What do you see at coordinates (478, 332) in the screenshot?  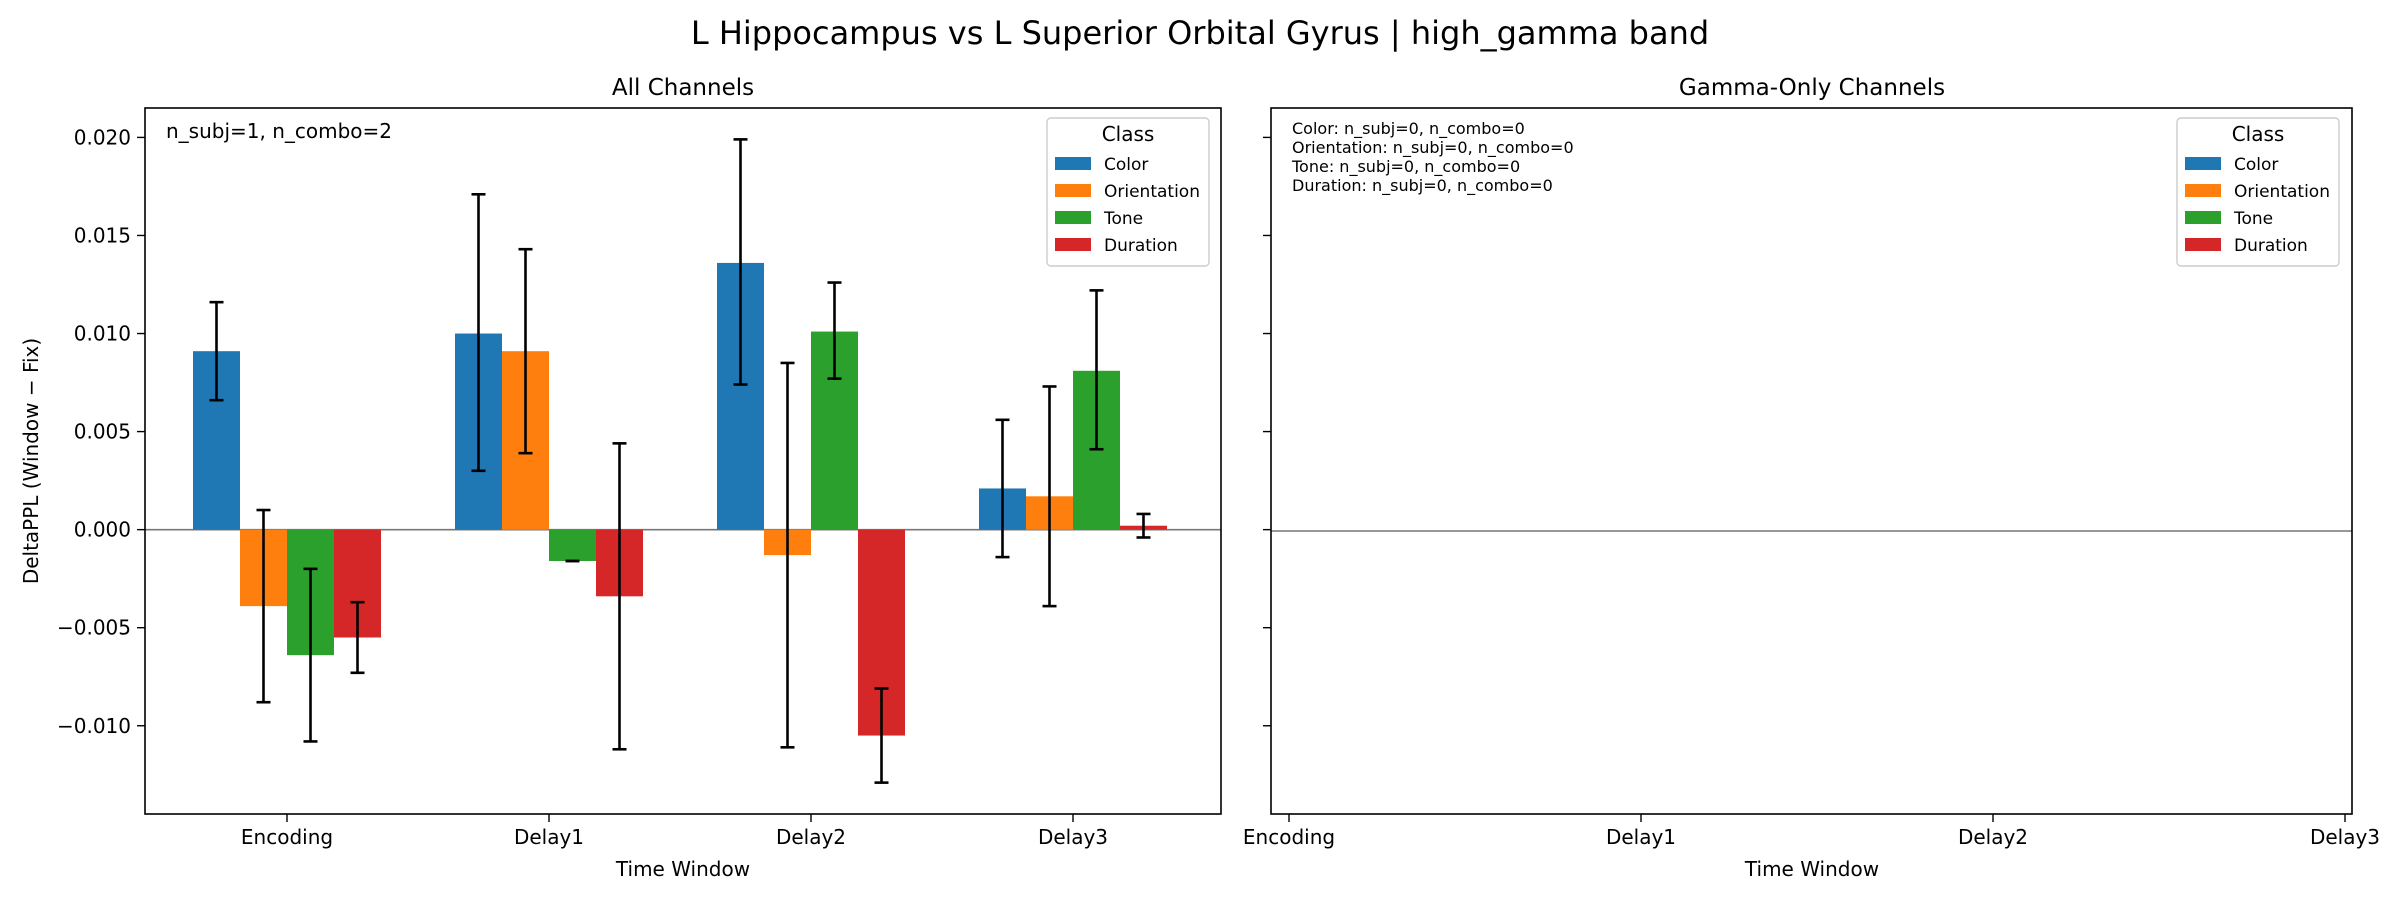 I see `errorbar-color-delay1` at bounding box center [478, 332].